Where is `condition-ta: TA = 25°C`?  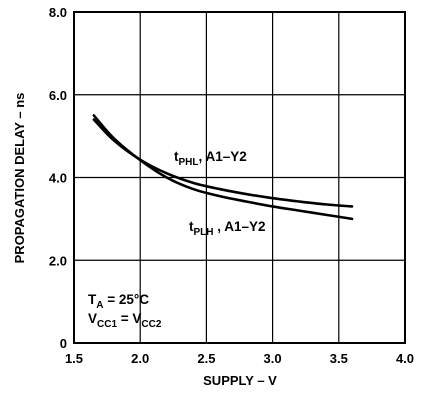 condition-ta: TA = 25°C is located at coordinates (118, 301).